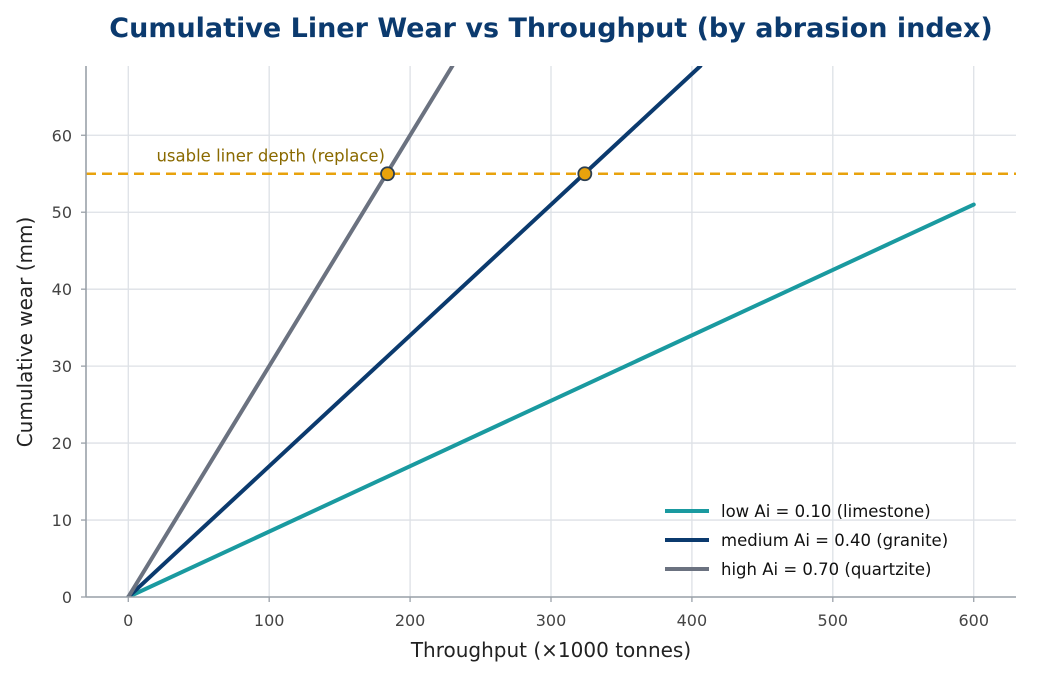 The width and height of the screenshot is (1042, 677). I want to click on x-tick-labels: 0 100 200 300 400 500 600, so click(556, 613).